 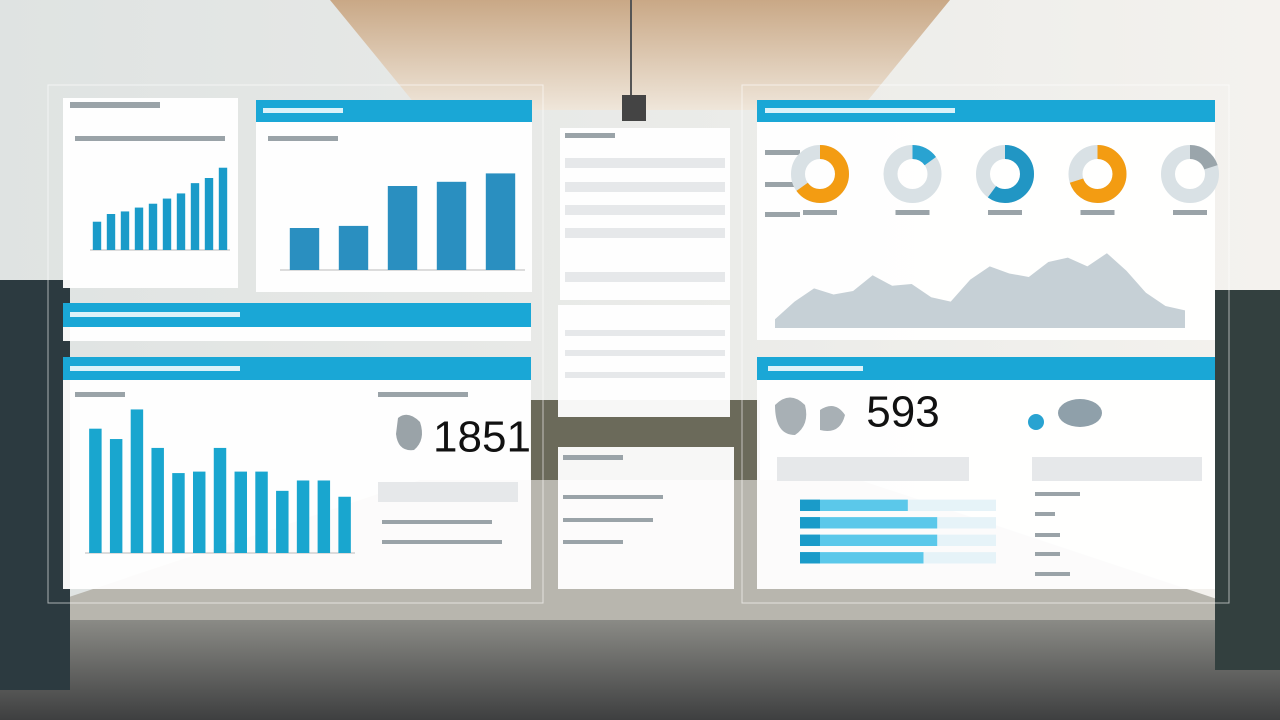 What do you see at coordinates (902, 412) in the screenshot?
I see `kpi-value: 593` at bounding box center [902, 412].